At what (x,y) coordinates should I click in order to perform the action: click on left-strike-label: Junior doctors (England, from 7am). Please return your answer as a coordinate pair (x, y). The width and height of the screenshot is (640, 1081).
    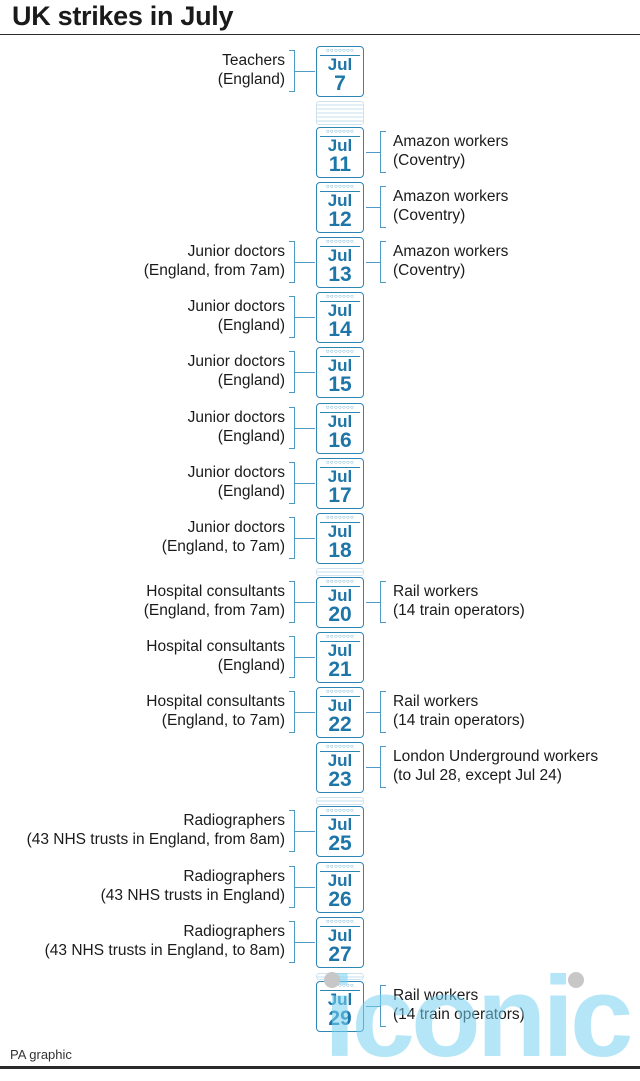
    Looking at the image, I should click on (214, 261).